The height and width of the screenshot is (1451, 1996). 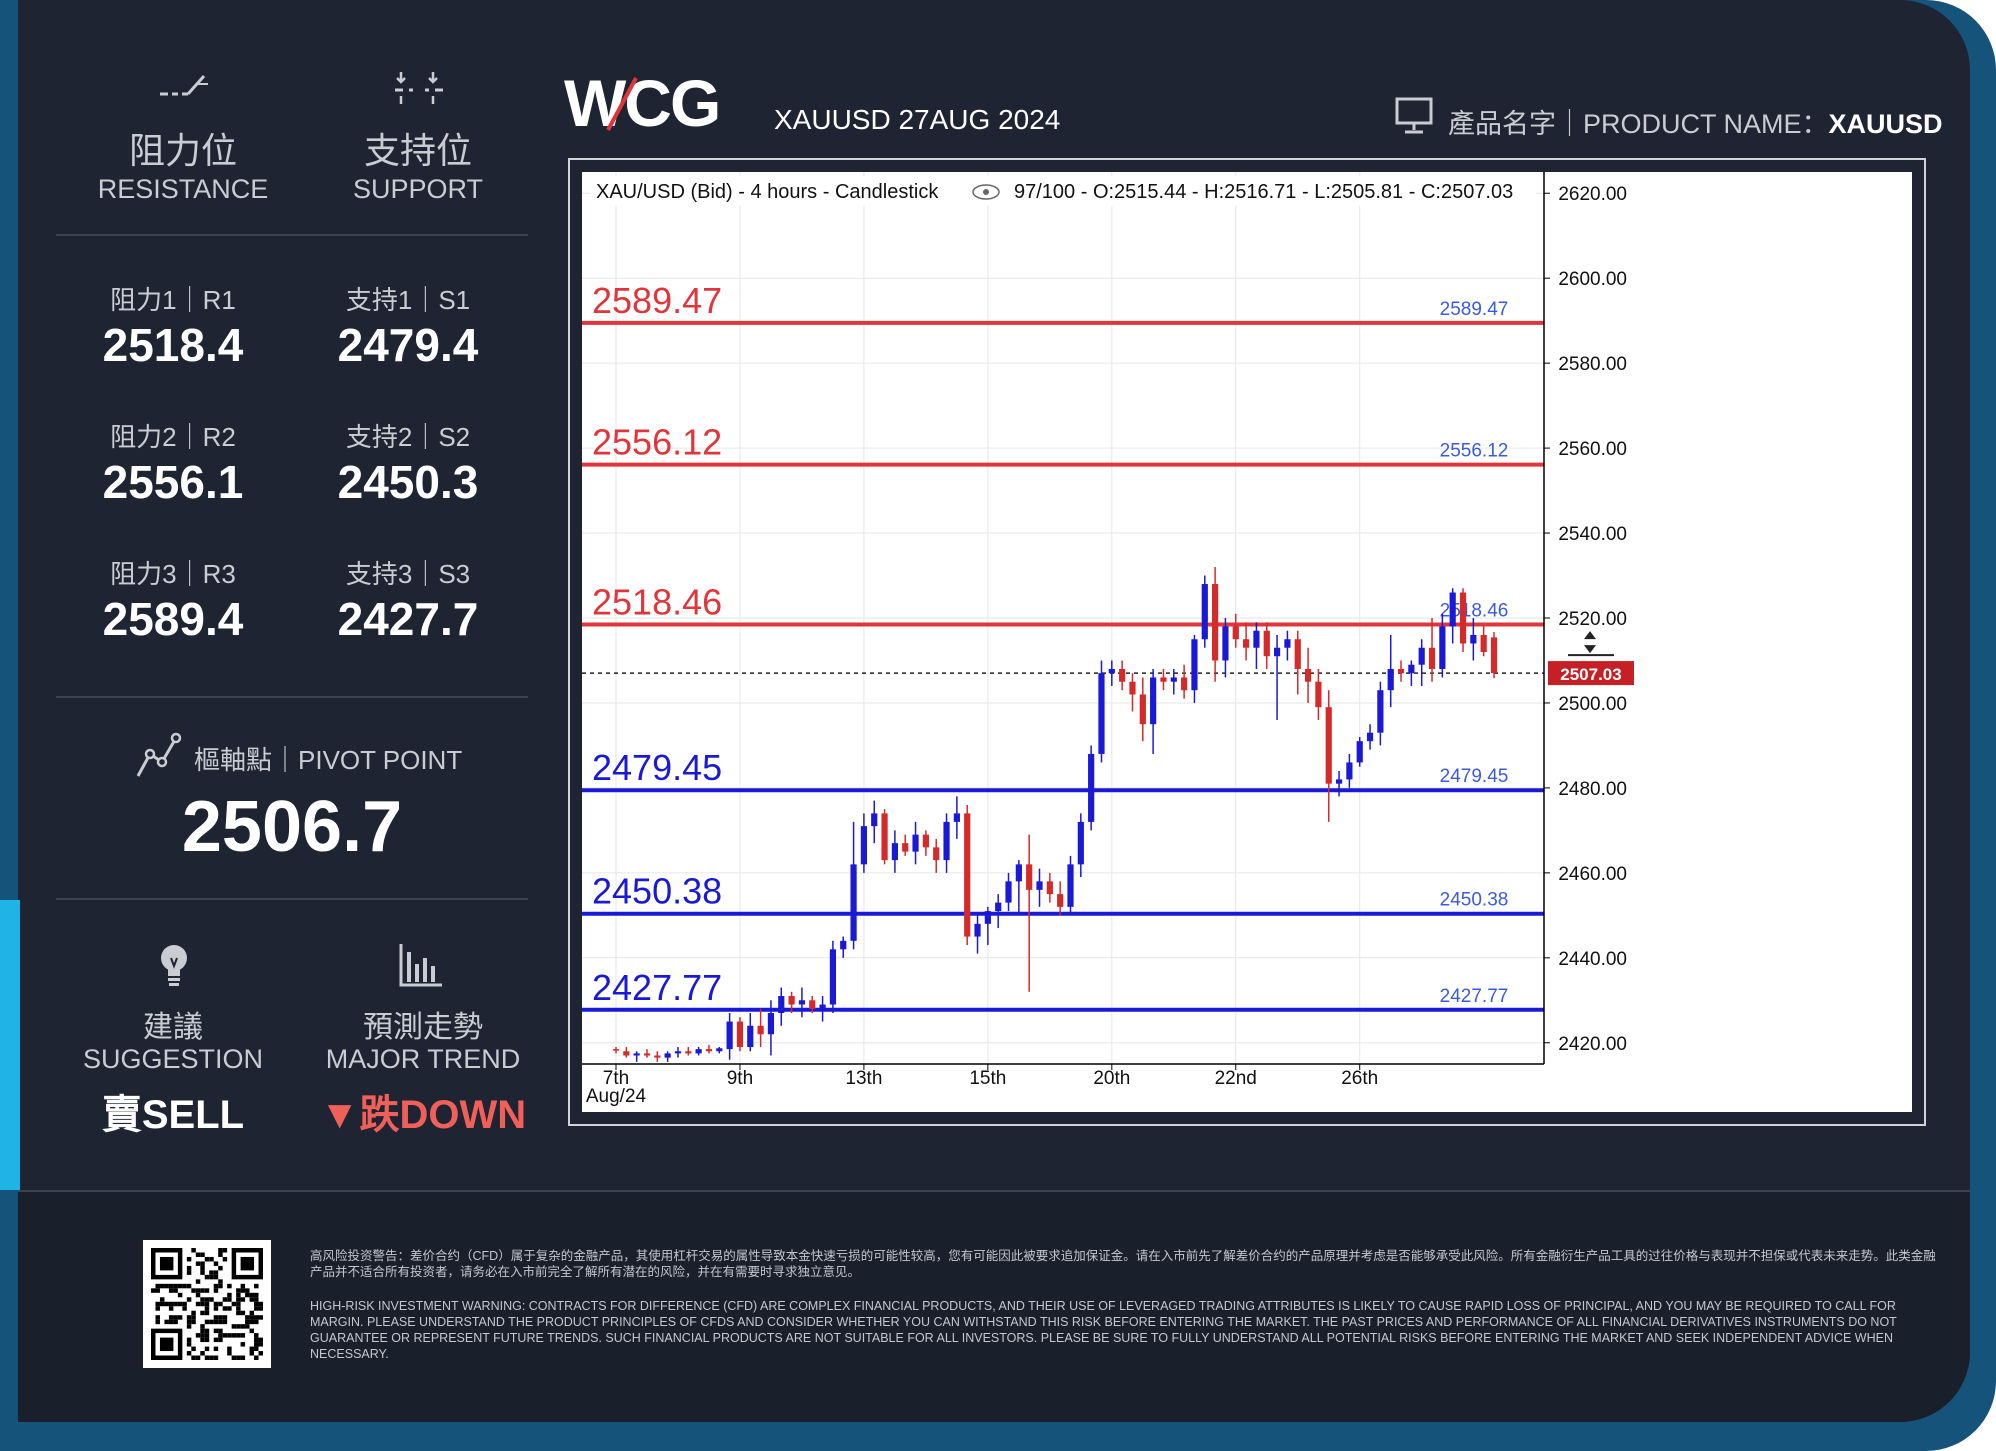 I want to click on product-label: 產品名字｜PRODUCT NAME：, so click(x=1638, y=124).